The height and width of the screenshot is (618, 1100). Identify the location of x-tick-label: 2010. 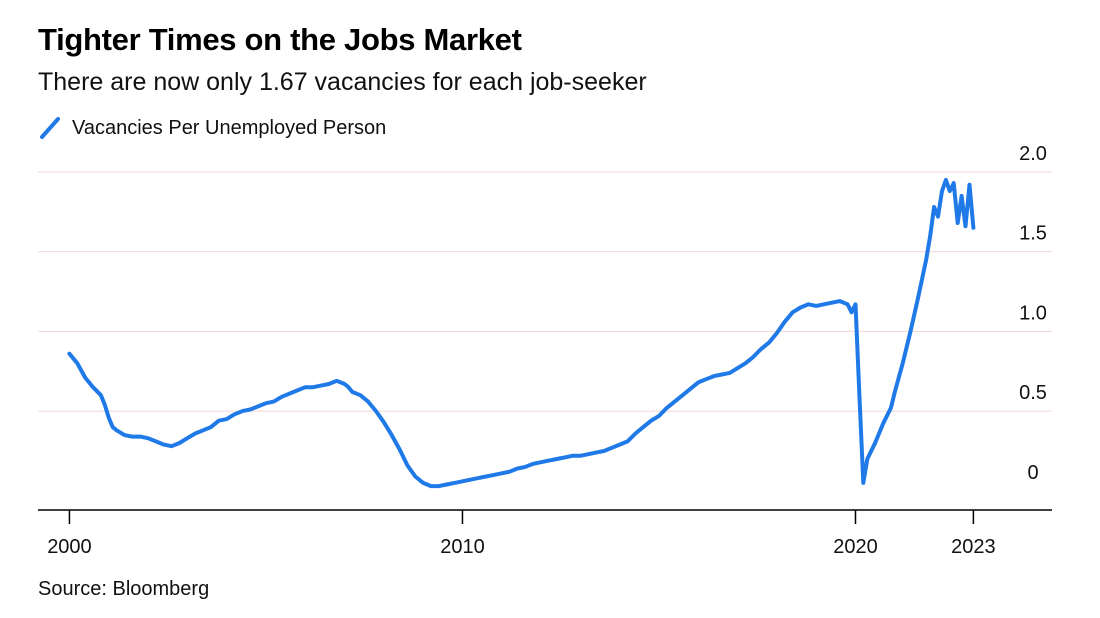
(462, 547).